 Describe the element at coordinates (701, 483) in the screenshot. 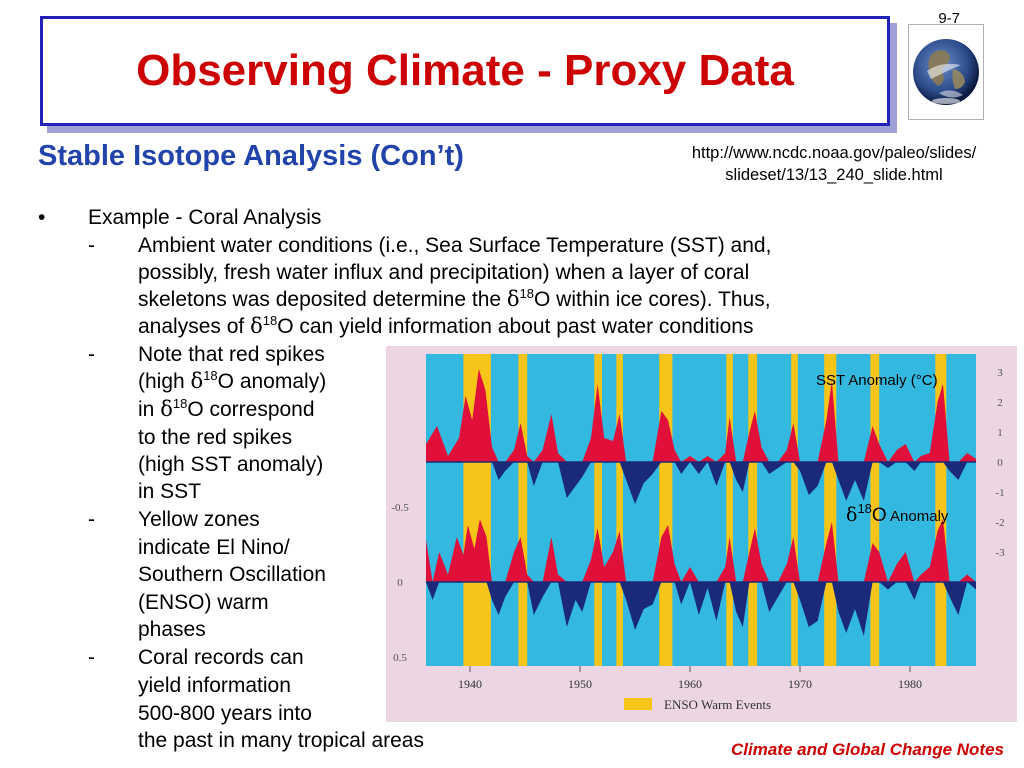

I see `sst-series-negative` at that location.